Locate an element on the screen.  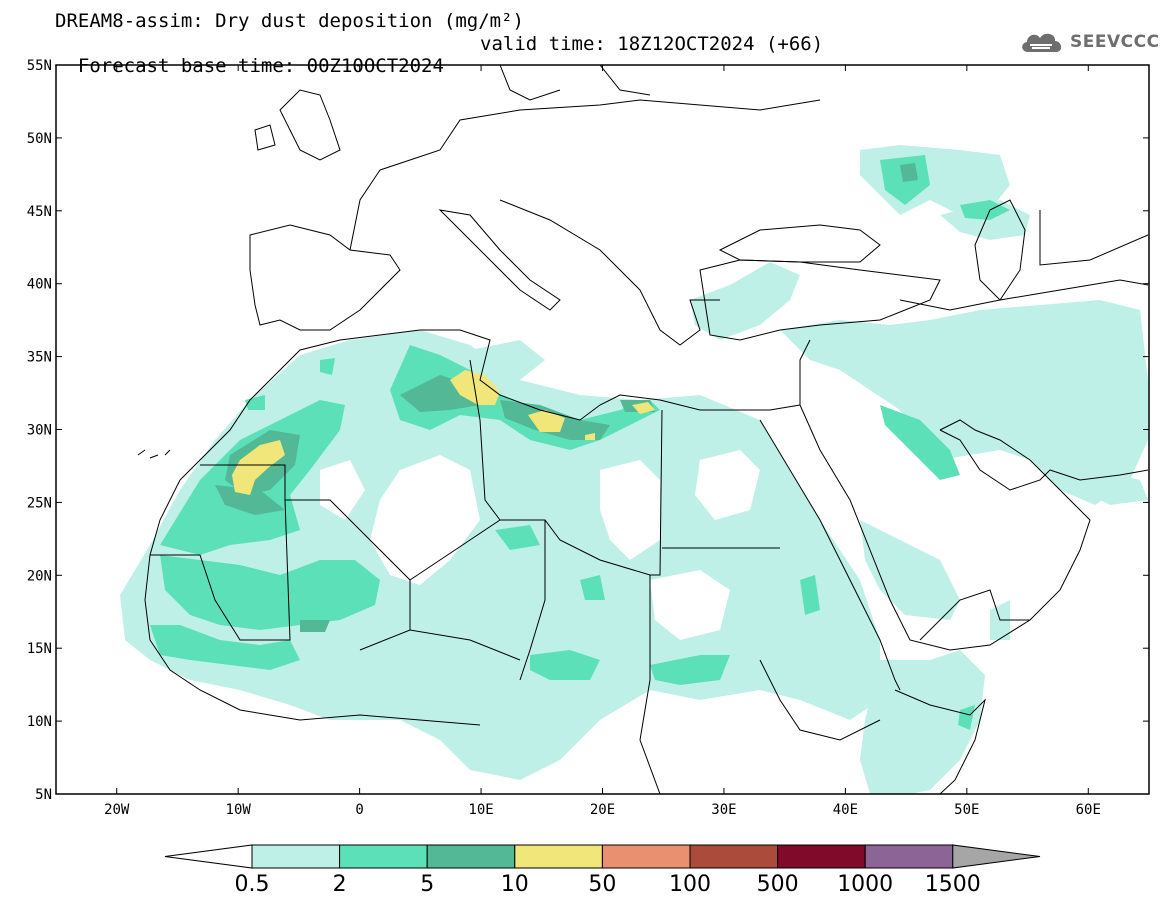
colorbar-label: 50 is located at coordinates (602, 884).